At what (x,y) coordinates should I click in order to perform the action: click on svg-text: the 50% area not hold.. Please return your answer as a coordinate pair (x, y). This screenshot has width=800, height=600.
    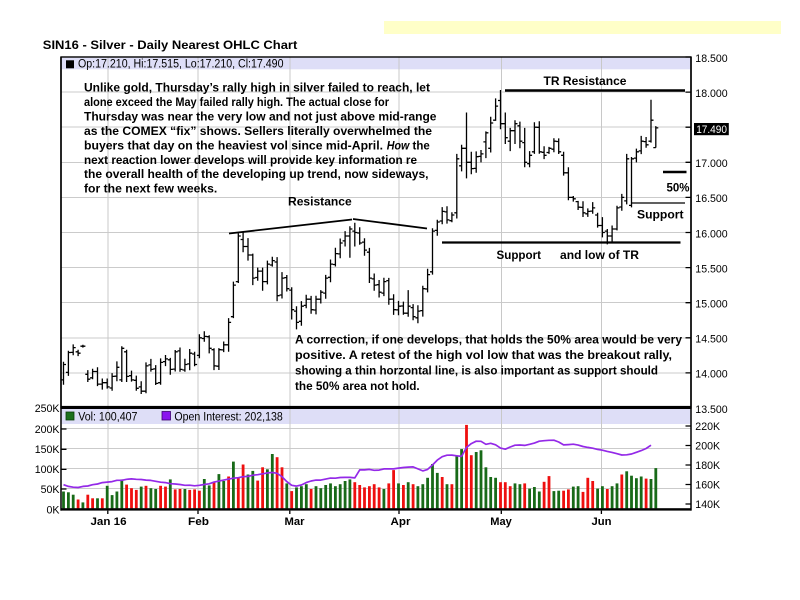
    Looking at the image, I should click on (357, 386).